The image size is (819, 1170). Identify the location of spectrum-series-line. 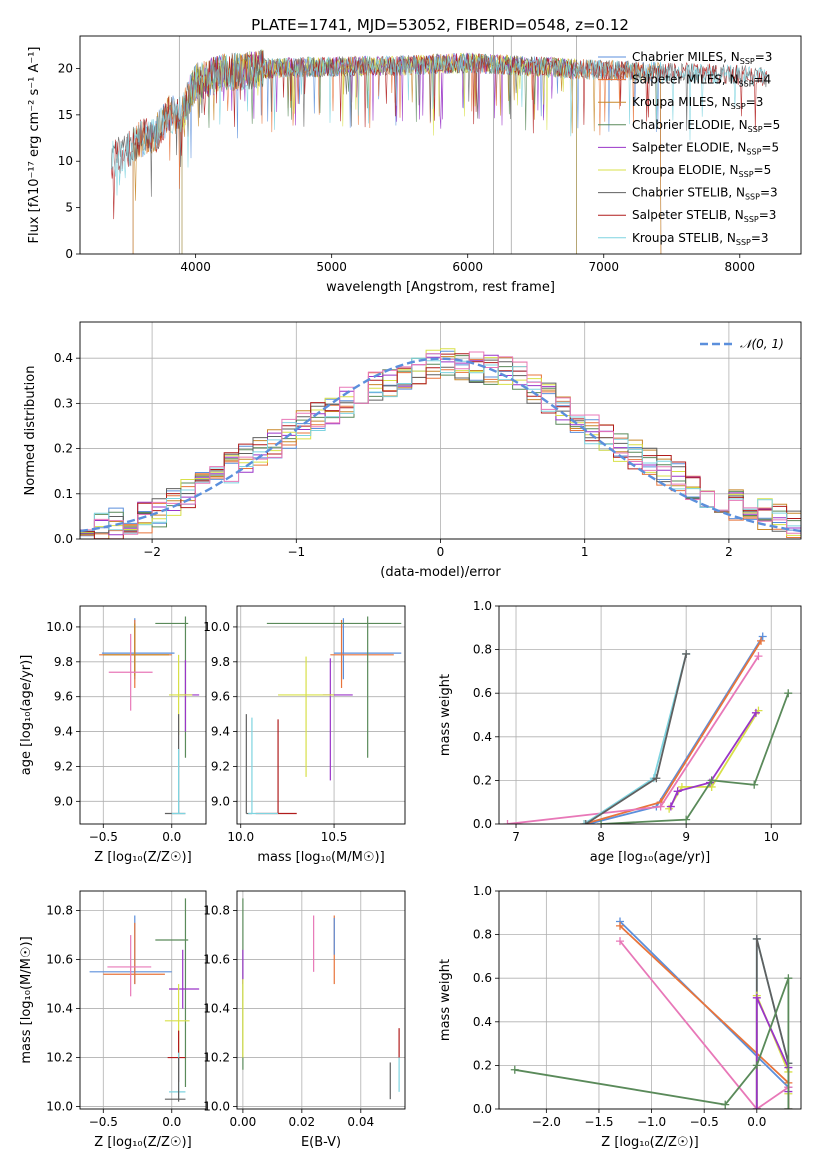
(439, 124).